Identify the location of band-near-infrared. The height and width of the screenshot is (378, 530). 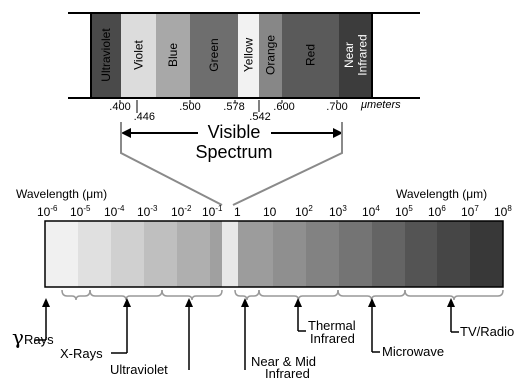
(355, 55).